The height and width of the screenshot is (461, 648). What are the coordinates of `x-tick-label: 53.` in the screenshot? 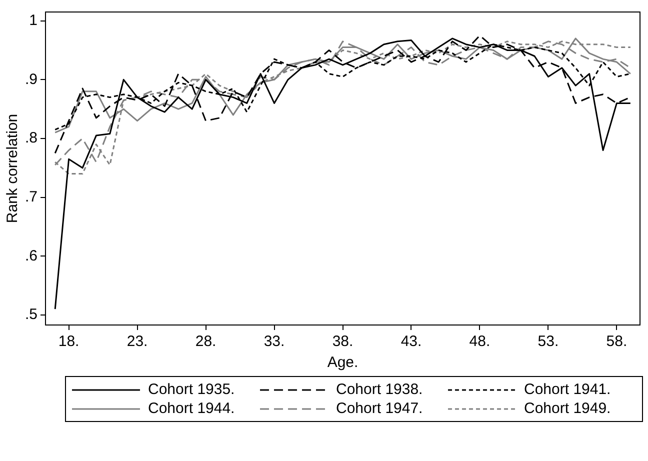 It's located at (548, 341).